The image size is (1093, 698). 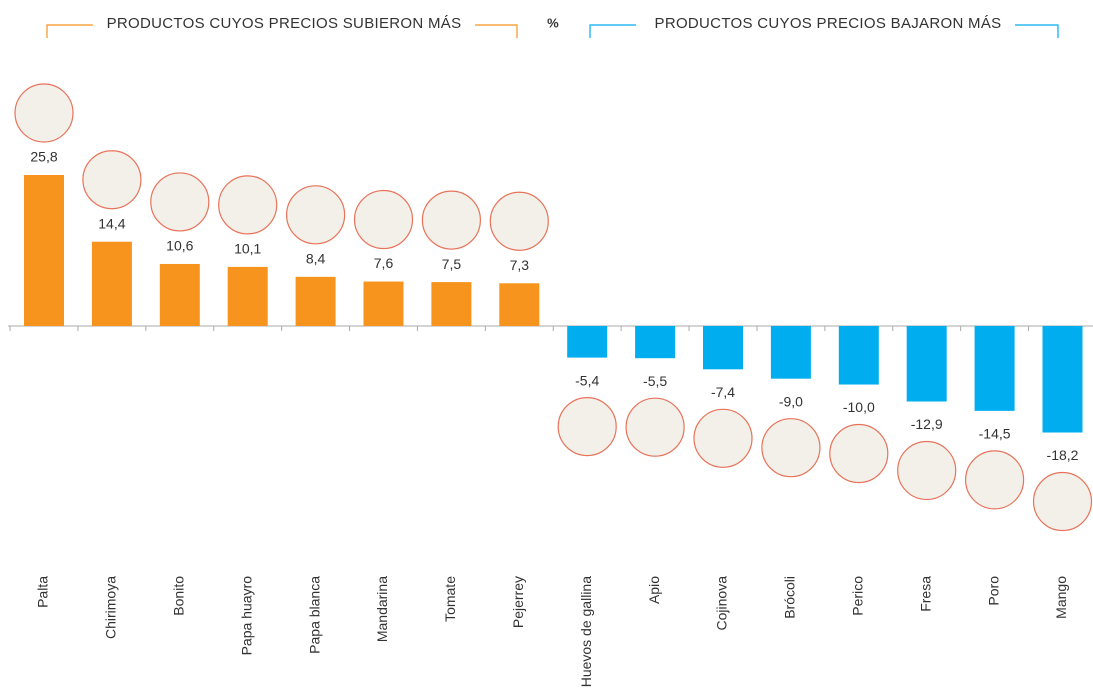 What do you see at coordinates (828, 23) in the screenshot?
I see `header-right: PRODUCTOS CUYOS PRECIOS BAJARON MÁS` at bounding box center [828, 23].